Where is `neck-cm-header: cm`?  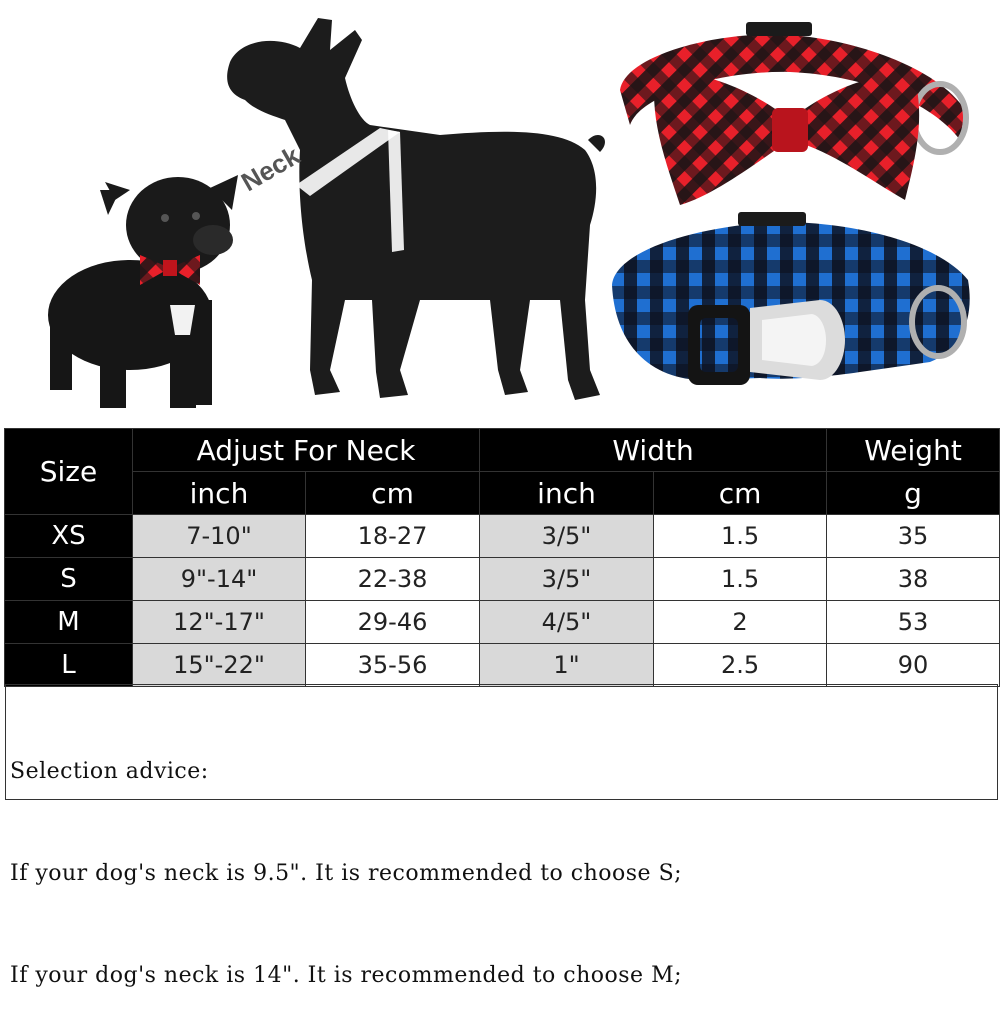
neck-cm-header: cm is located at coordinates (392, 493).